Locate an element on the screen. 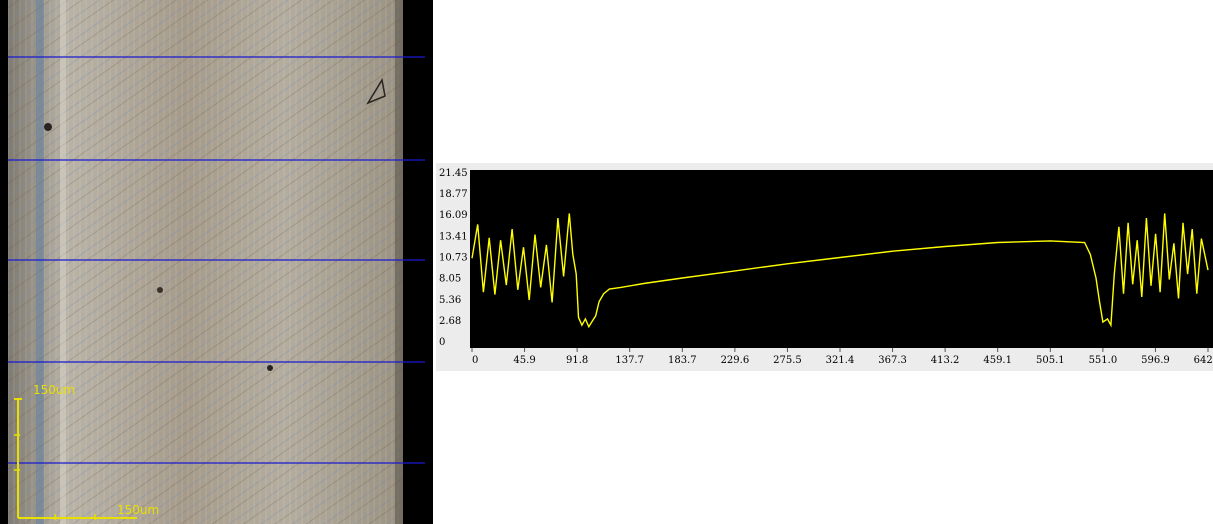 This screenshot has width=1213, height=524. x-tick-label: 229.6 is located at coordinates (735, 360).